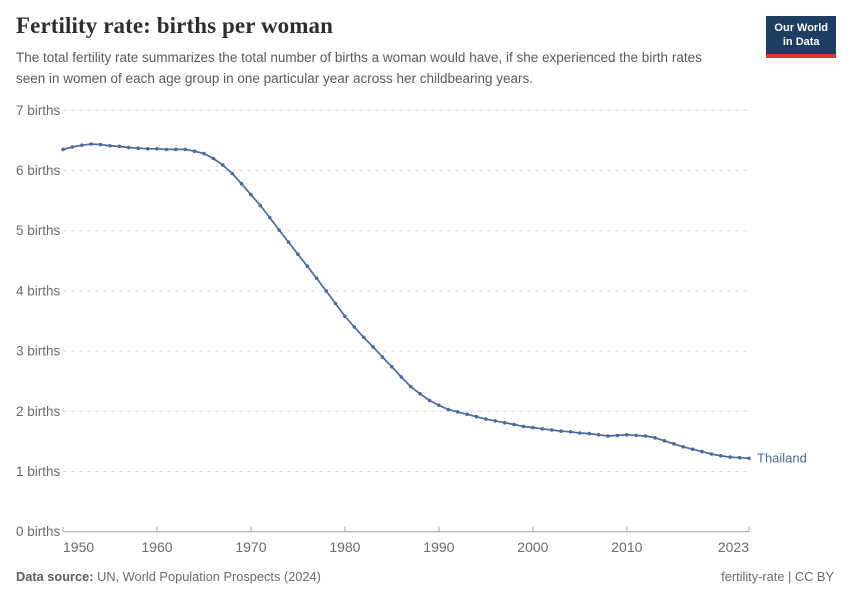 This screenshot has width=850, height=600. What do you see at coordinates (38, 290) in the screenshot?
I see `y-tick-label: 4 births` at bounding box center [38, 290].